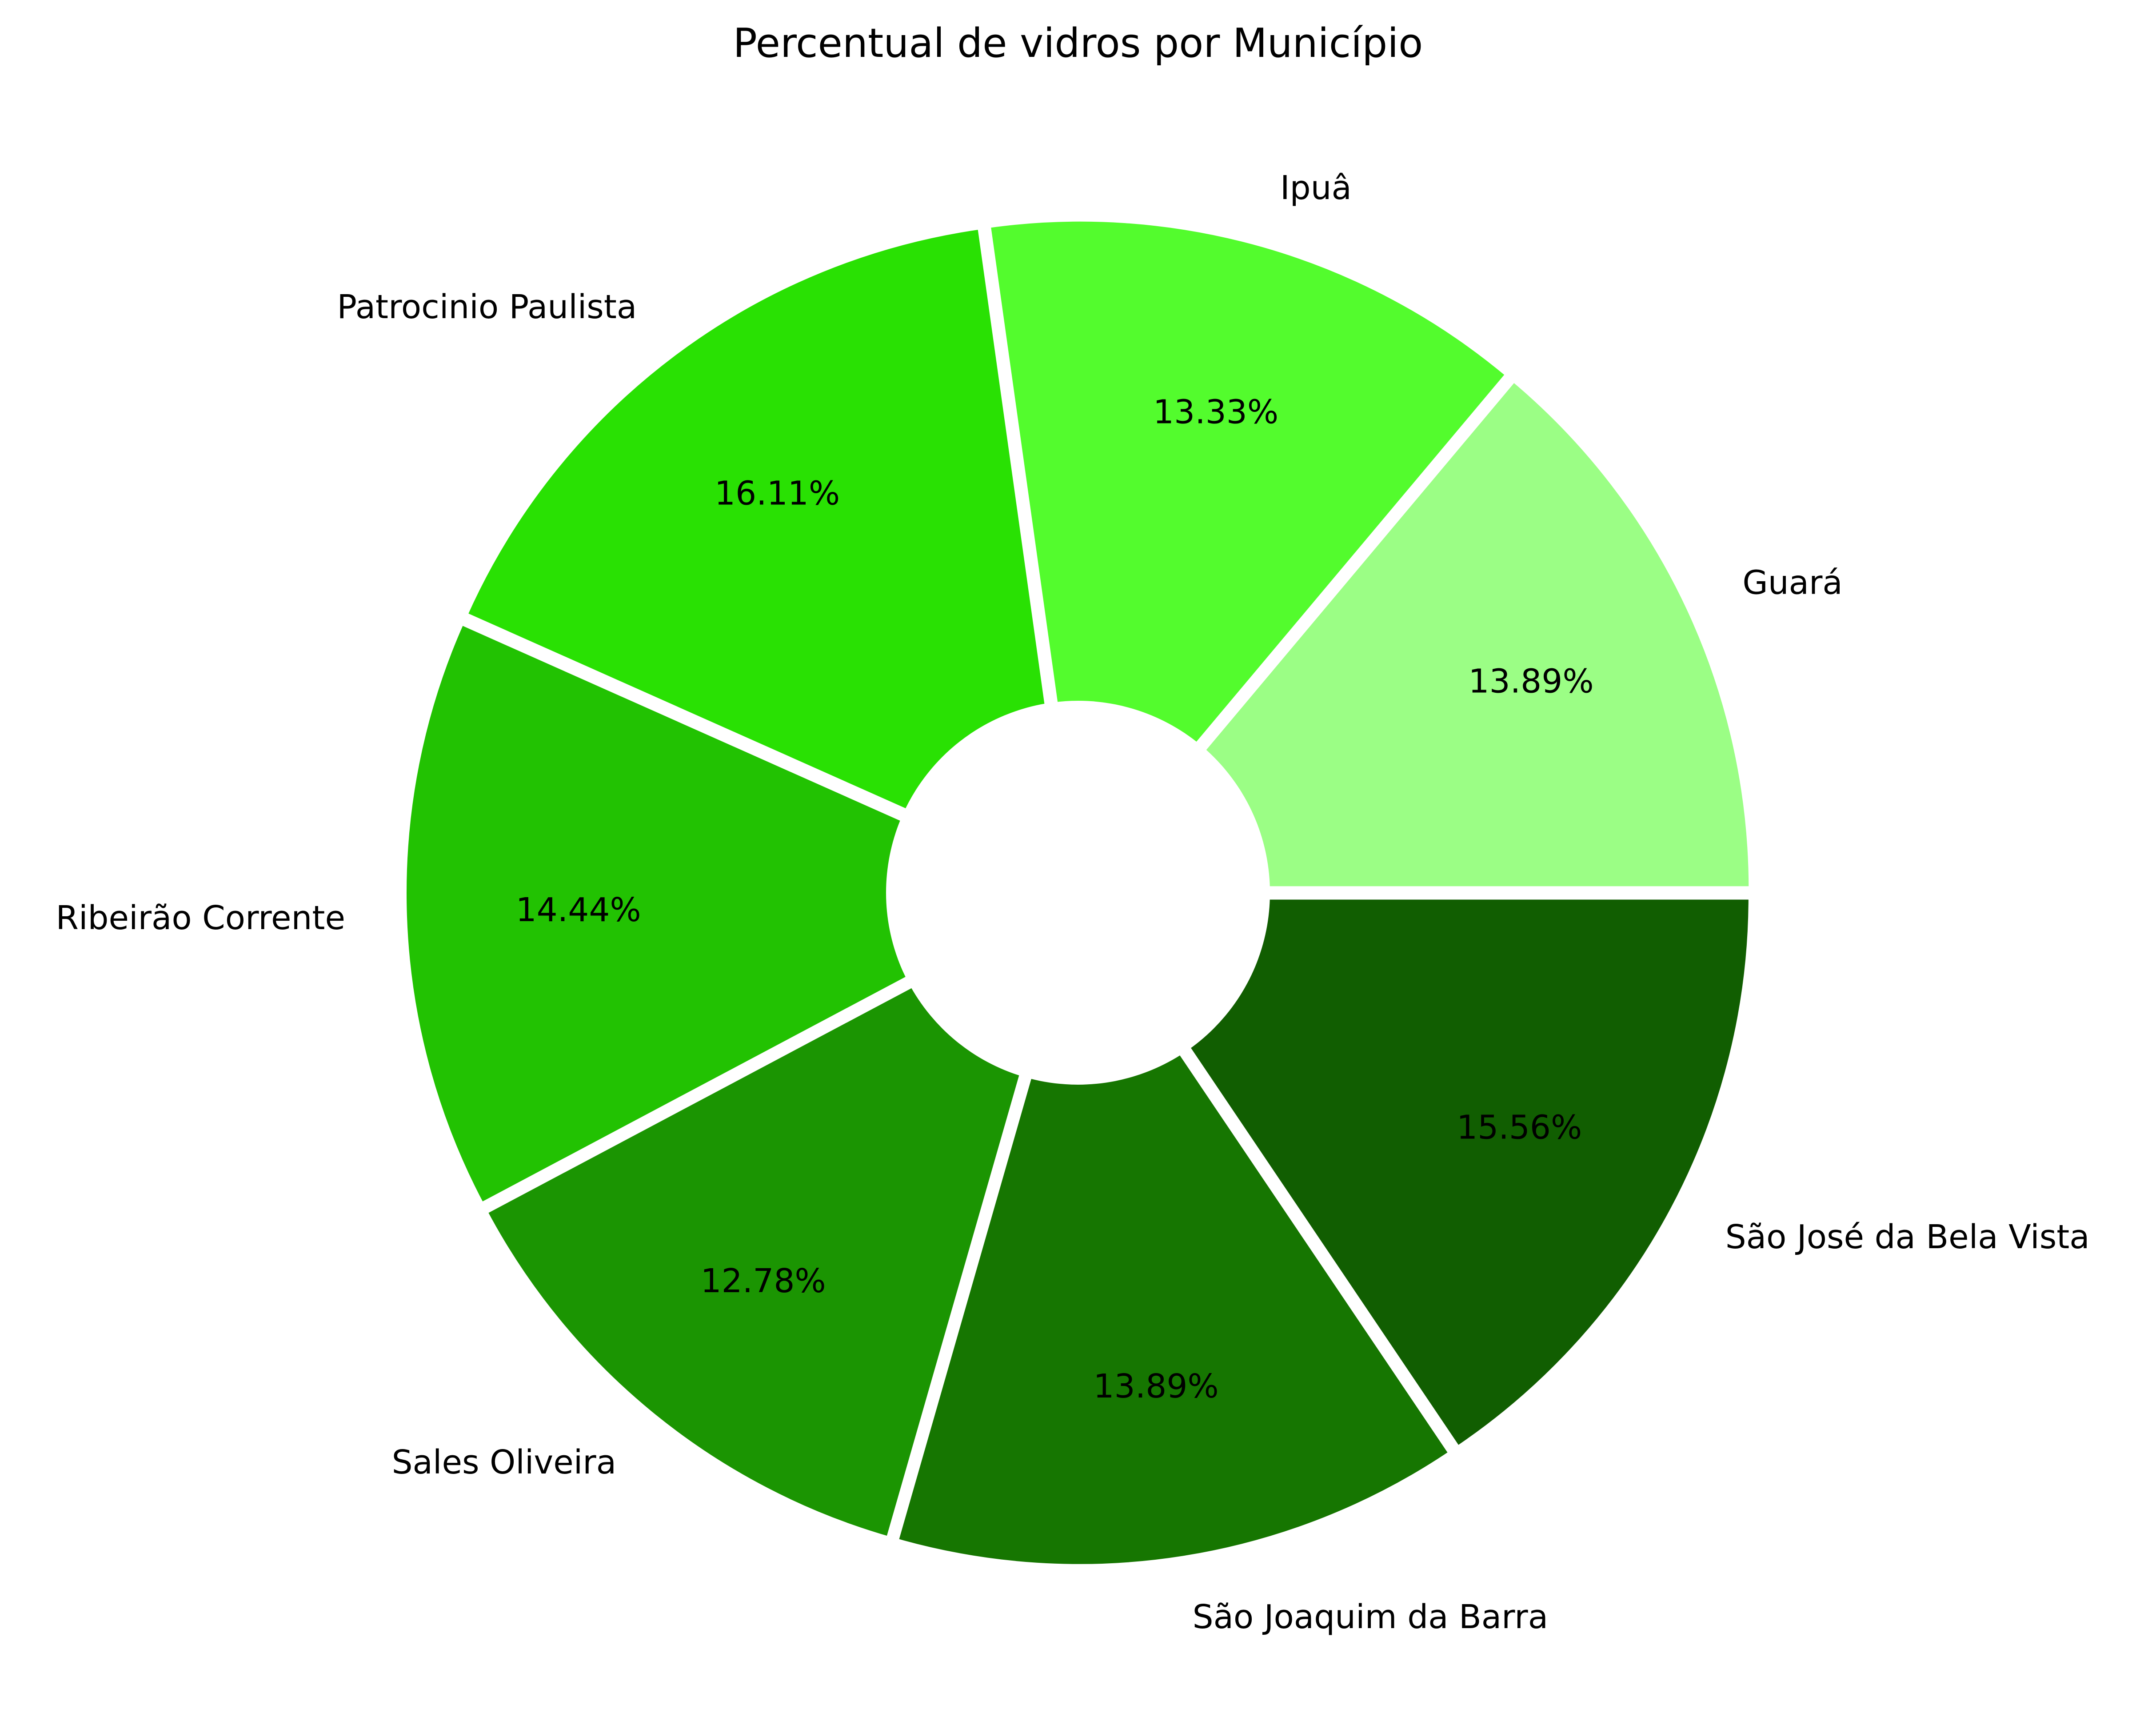 This screenshot has width=2156, height=1721. What do you see at coordinates (1215, 412) in the screenshot?
I see `percent-label-ipua: 13.33%` at bounding box center [1215, 412].